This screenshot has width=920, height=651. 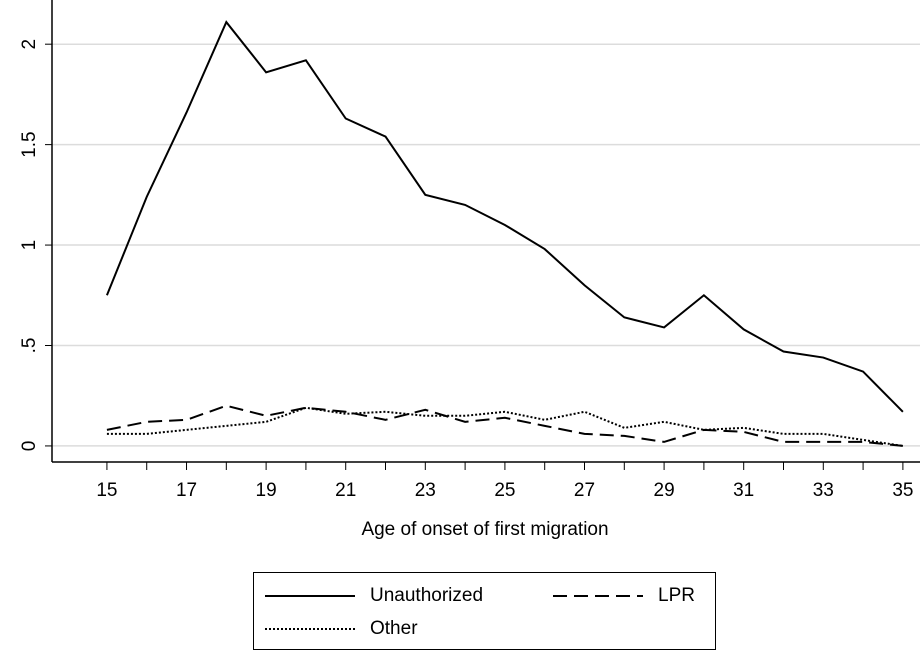 What do you see at coordinates (29, 346) in the screenshot?
I see `y-tick-label: .5` at bounding box center [29, 346].